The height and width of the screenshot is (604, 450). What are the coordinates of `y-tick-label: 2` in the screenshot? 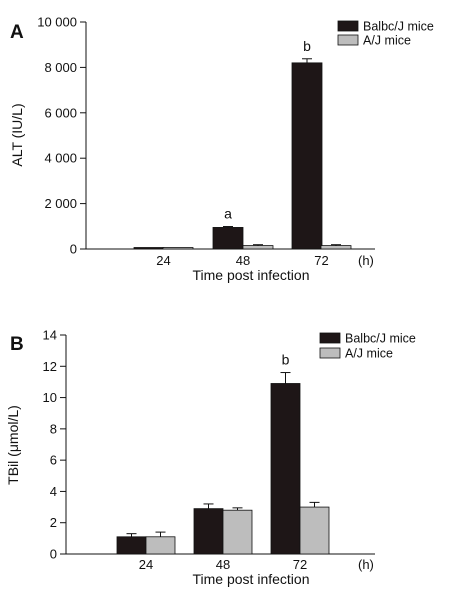 It's located at (53, 522).